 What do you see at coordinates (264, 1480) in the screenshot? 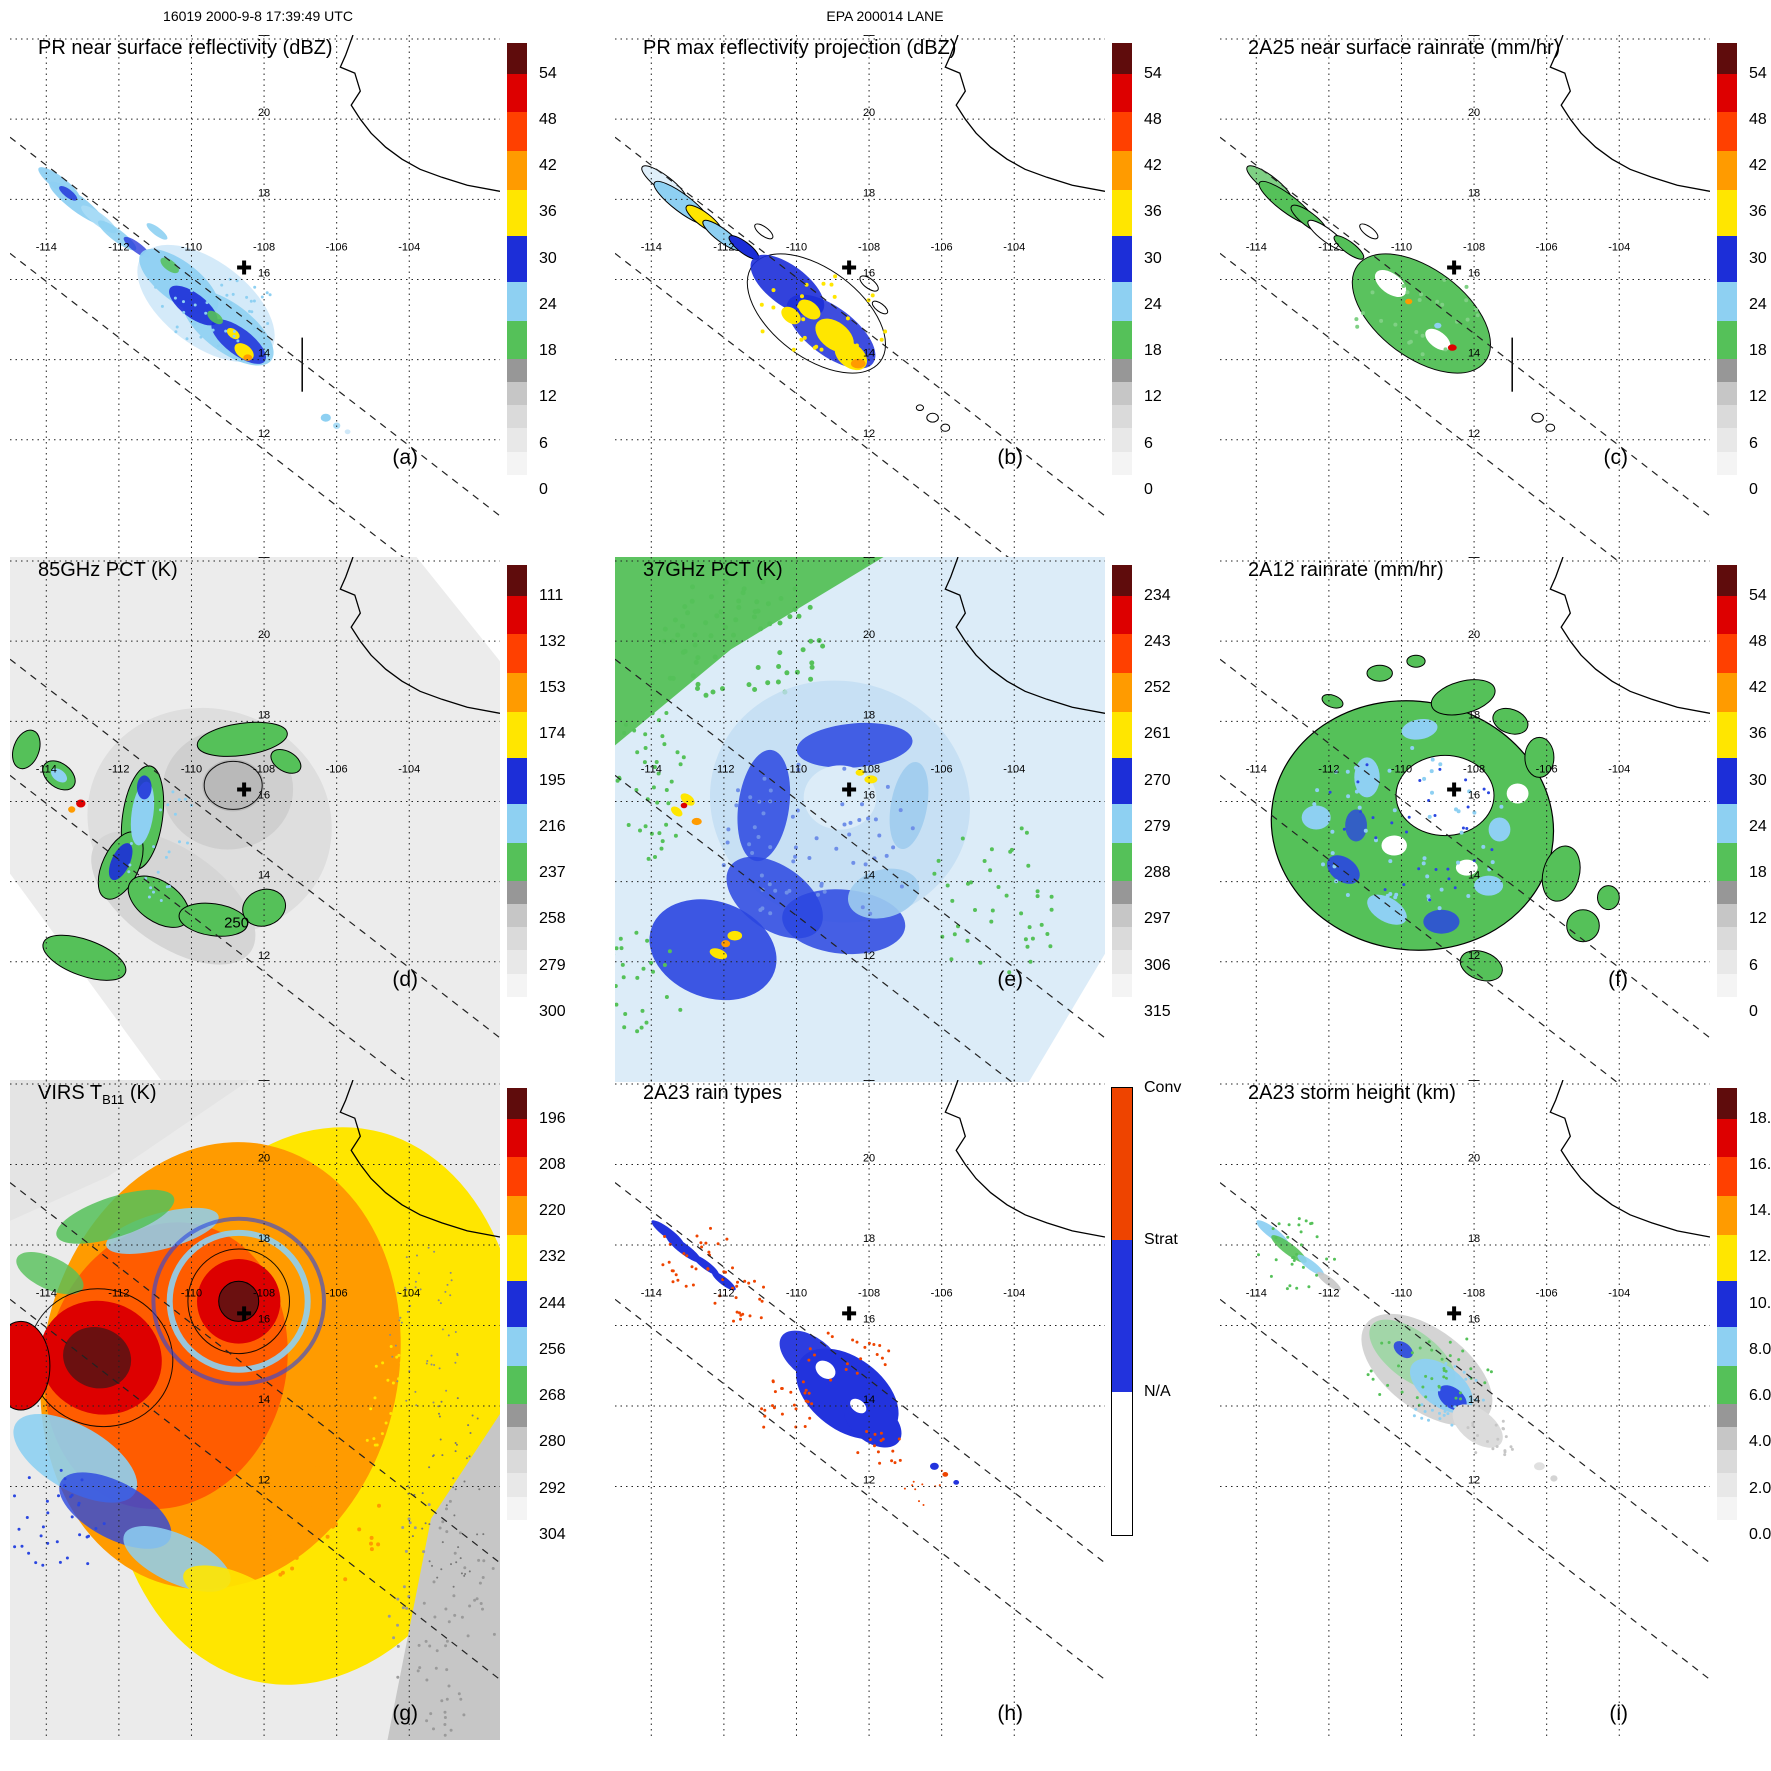
I see `lat-tick-label: 12` at bounding box center [264, 1480].